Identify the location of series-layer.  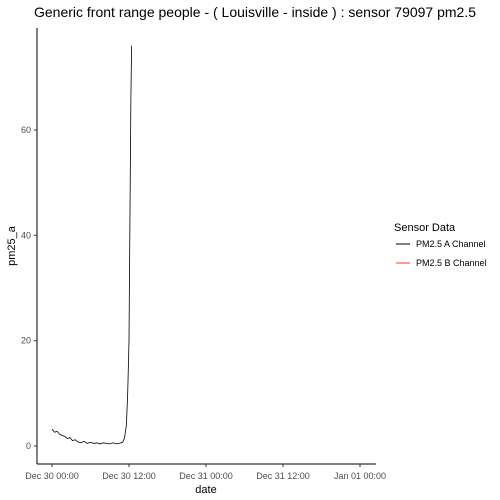
(91, 245).